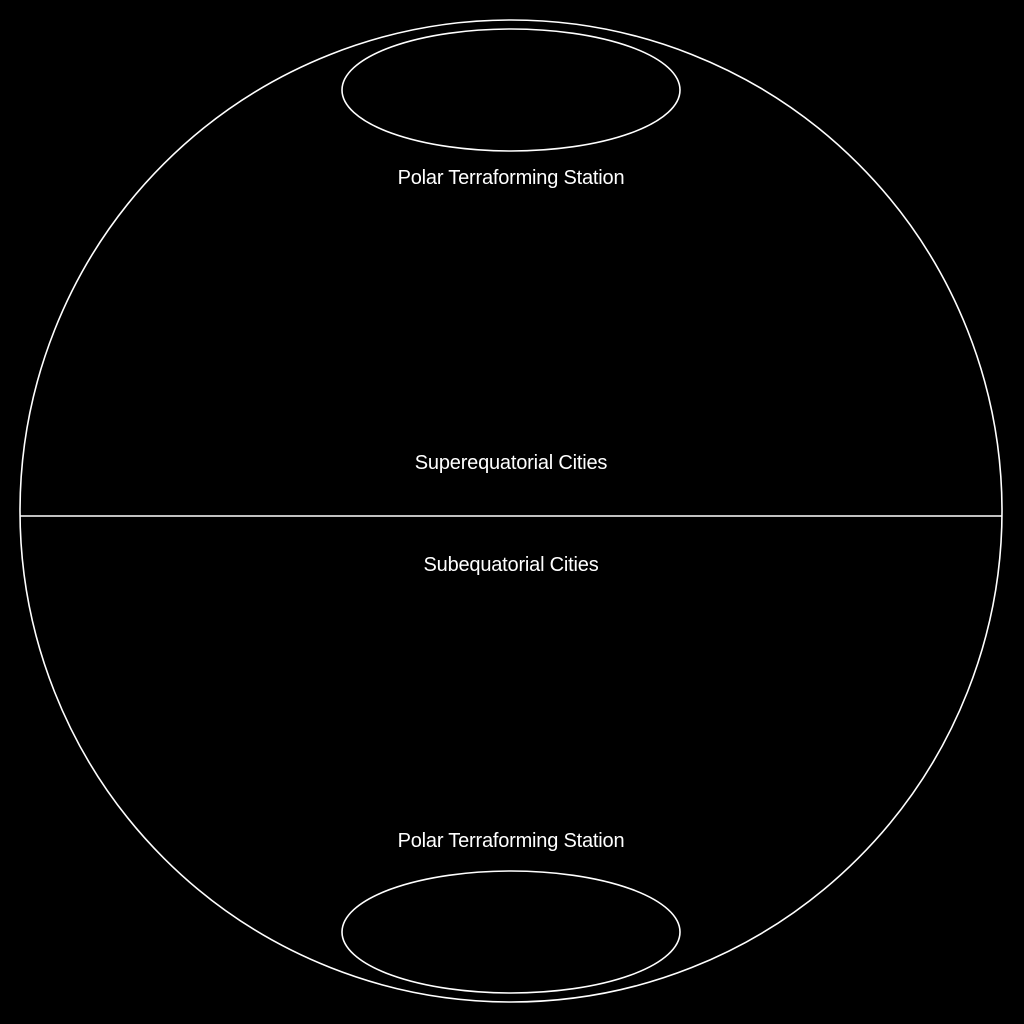 This screenshot has height=1024, width=1024. Describe the element at coordinates (511, 932) in the screenshot. I see `south-polar-station-ring` at that location.